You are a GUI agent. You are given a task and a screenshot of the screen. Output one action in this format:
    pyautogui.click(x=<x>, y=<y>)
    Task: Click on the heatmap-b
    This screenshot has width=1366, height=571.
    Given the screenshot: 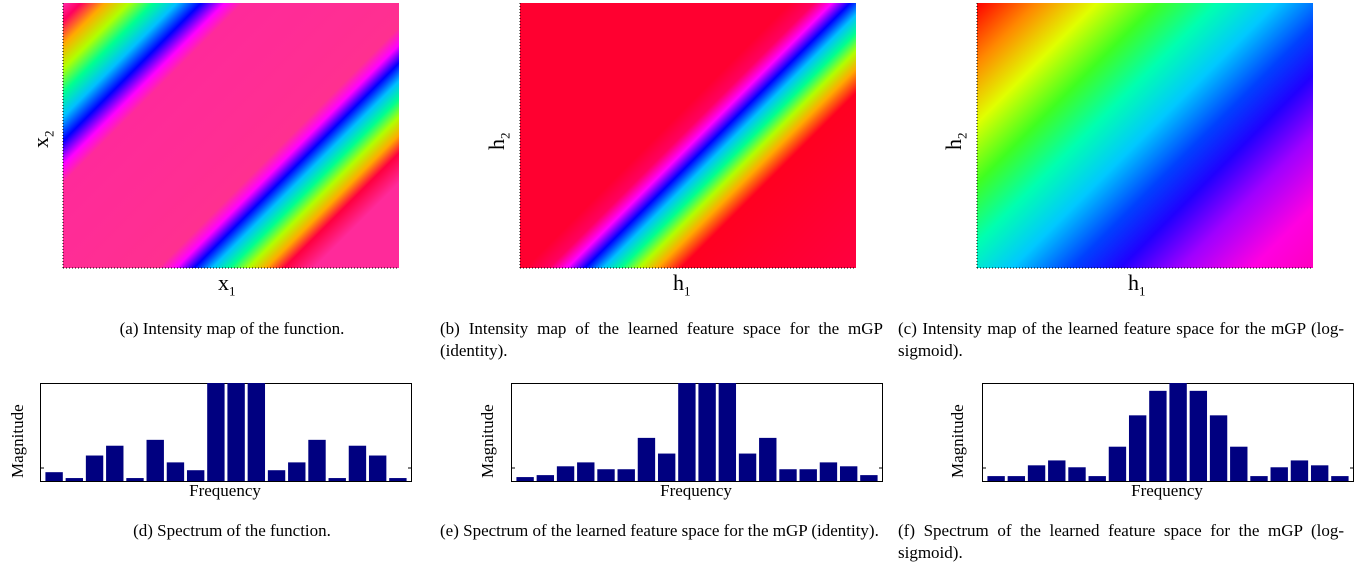 What is the action you would take?
    pyautogui.click(x=687, y=136)
    